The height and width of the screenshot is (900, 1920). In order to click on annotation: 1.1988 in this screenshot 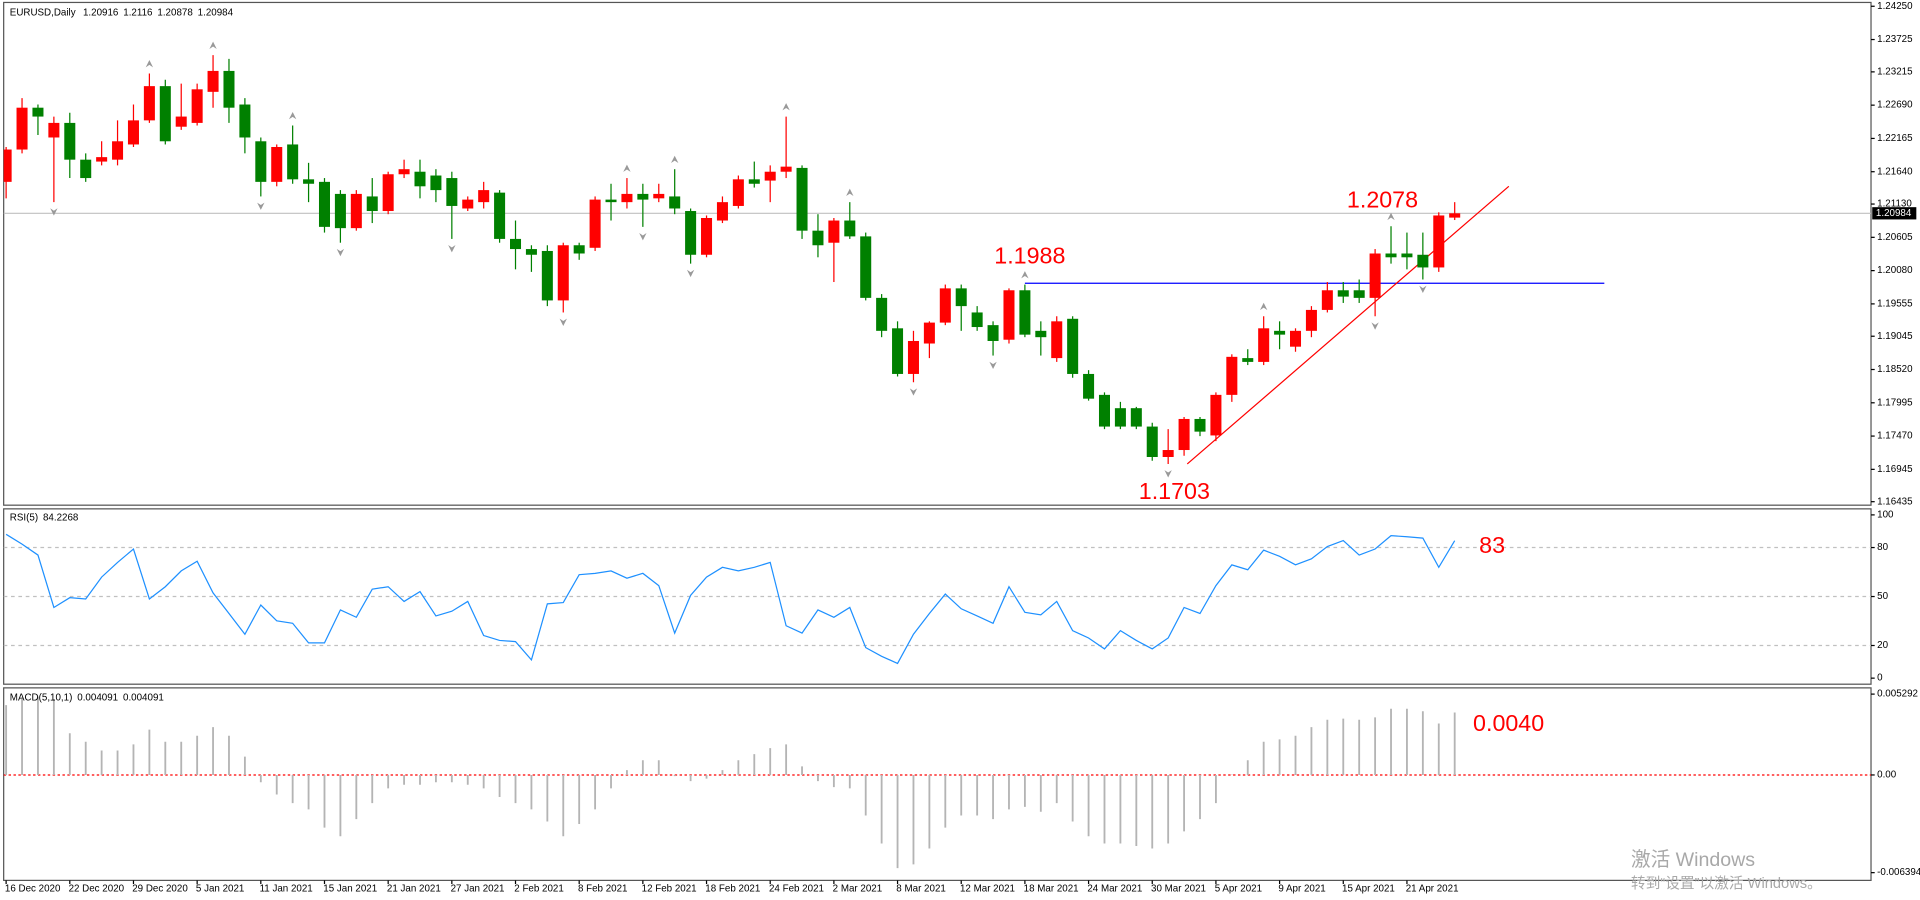, I will do `click(1029, 256)`.